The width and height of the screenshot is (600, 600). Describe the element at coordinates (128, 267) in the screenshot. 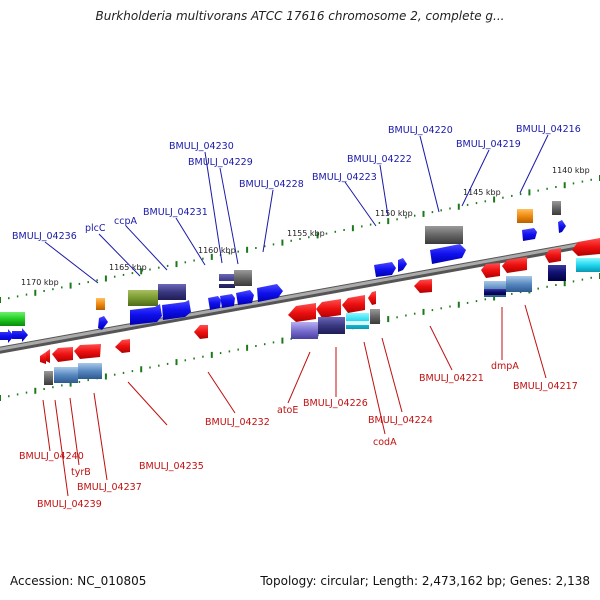

I see `kbp-marker: 1165 kbp` at that location.